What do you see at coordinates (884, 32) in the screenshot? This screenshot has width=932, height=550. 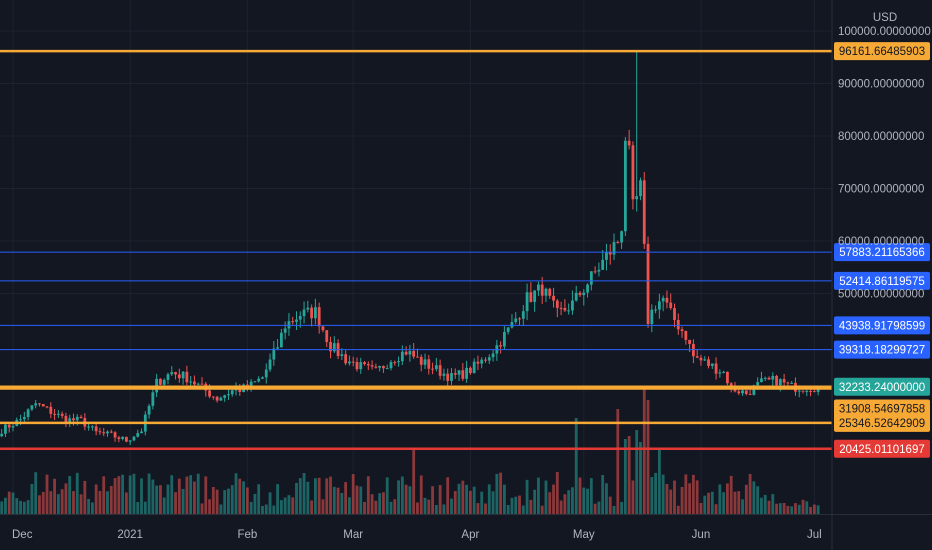 I see `price-tick-label: 100000.00000000` at bounding box center [884, 32].